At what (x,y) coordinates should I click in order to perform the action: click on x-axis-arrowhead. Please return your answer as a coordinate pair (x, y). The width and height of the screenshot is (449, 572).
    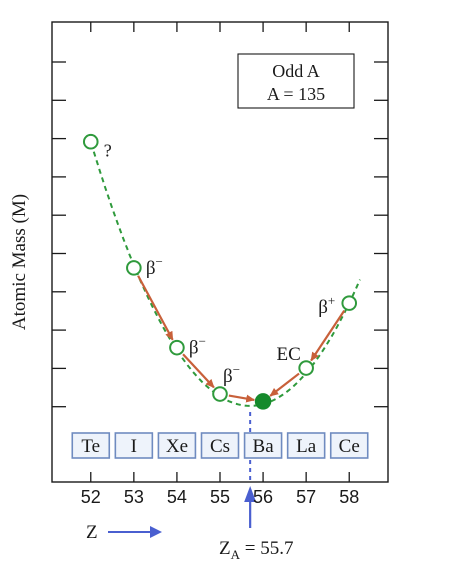
    Looking at the image, I should click on (156, 532).